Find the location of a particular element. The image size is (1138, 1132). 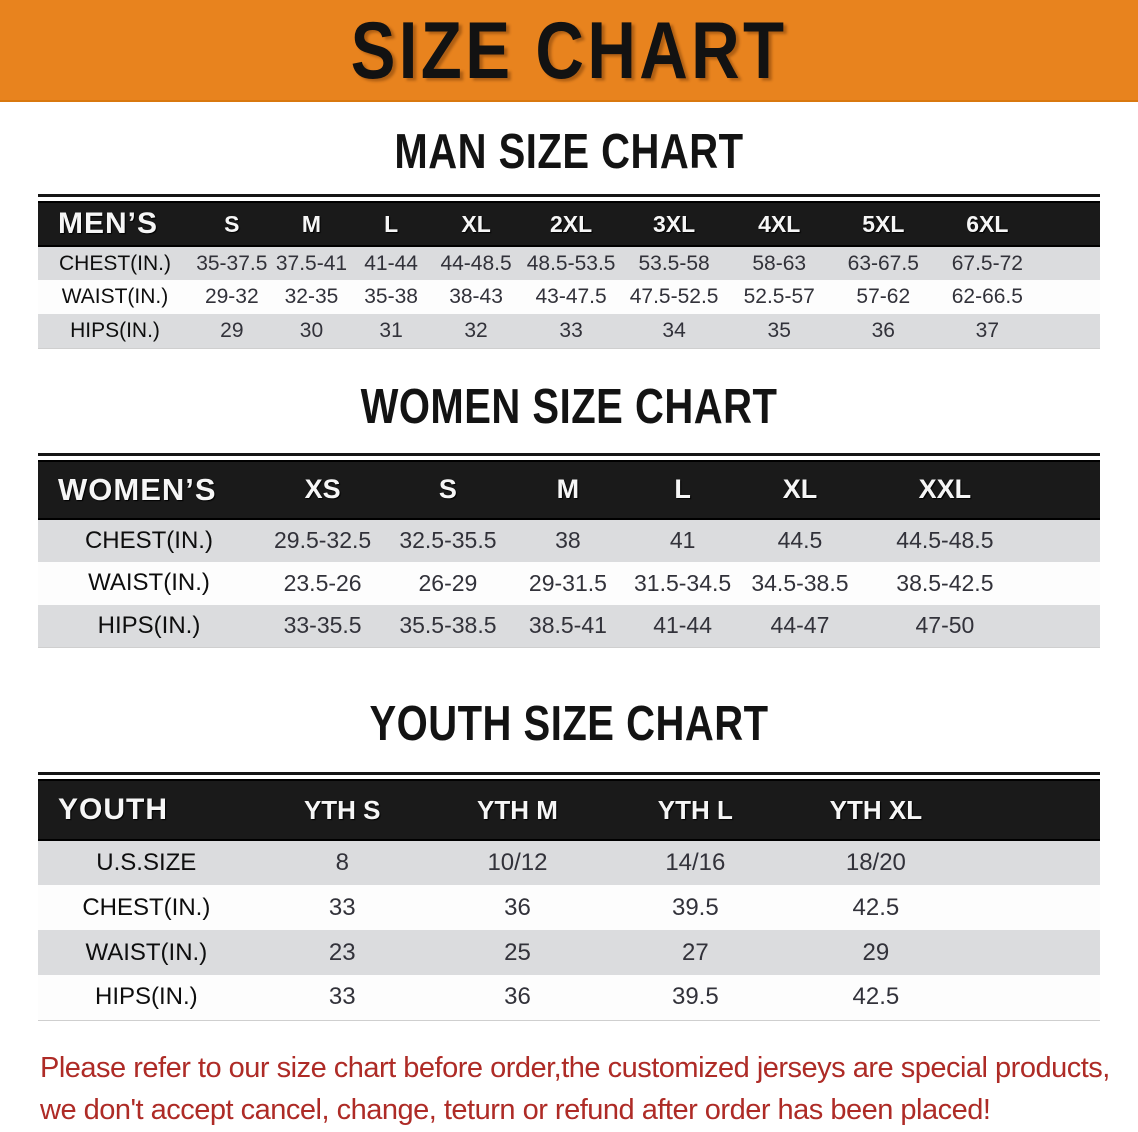

row-label: HIPS(IN.) is located at coordinates (146, 997).